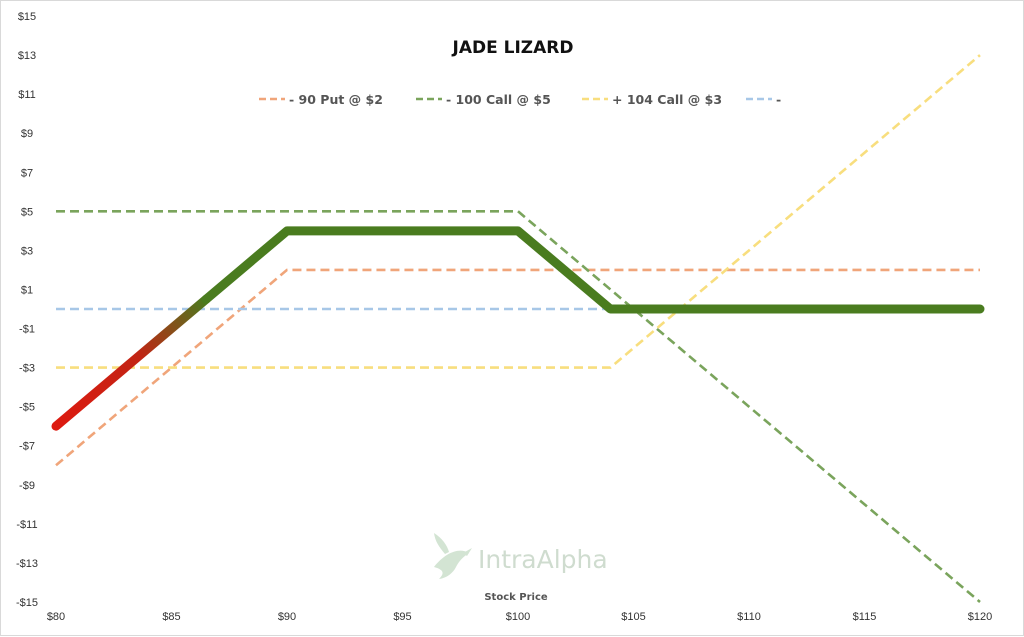  I want to click on x-tick-label: $115, so click(865, 617).